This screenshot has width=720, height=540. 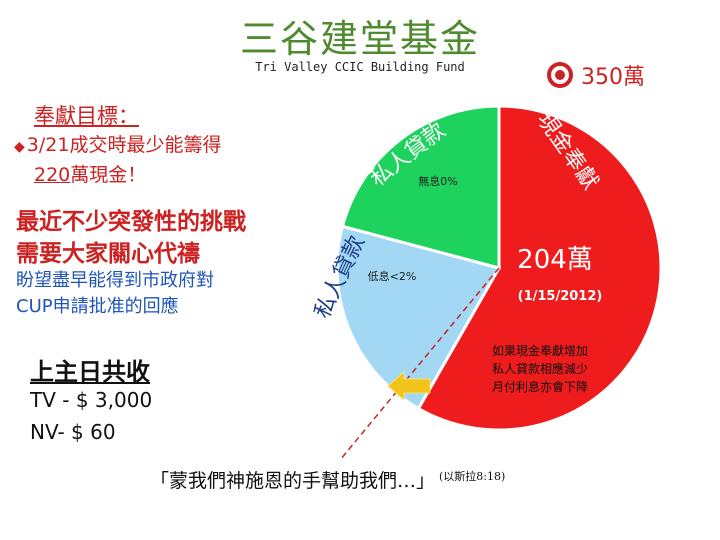 What do you see at coordinates (419, 364) in the screenshot?
I see `dashed-shift-line` at bounding box center [419, 364].